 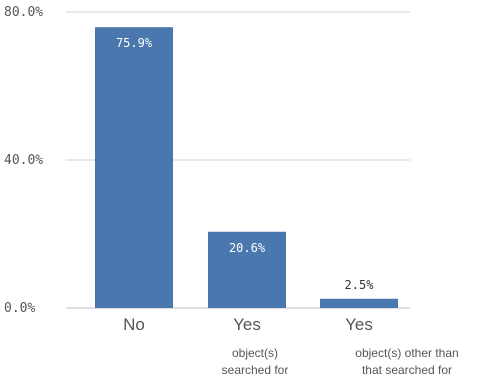 What do you see at coordinates (19, 308) in the screenshot?
I see `y-tick-label: 0.0%` at bounding box center [19, 308].